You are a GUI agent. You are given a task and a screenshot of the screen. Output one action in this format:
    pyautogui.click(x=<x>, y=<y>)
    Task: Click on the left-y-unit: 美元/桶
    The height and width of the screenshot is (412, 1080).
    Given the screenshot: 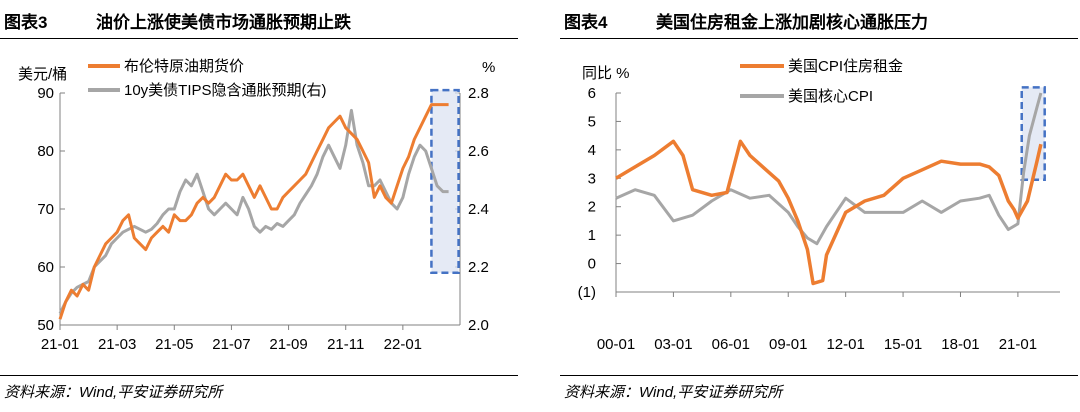 What is the action you would take?
    pyautogui.click(x=42, y=74)
    